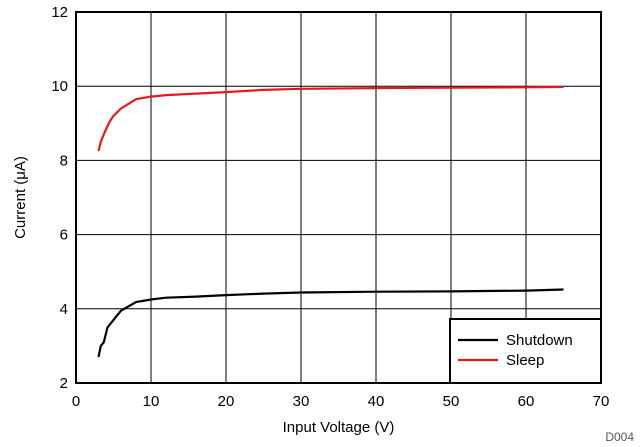 Image resolution: width=641 pixels, height=447 pixels. I want to click on x-tick-label: 40, so click(376, 401).